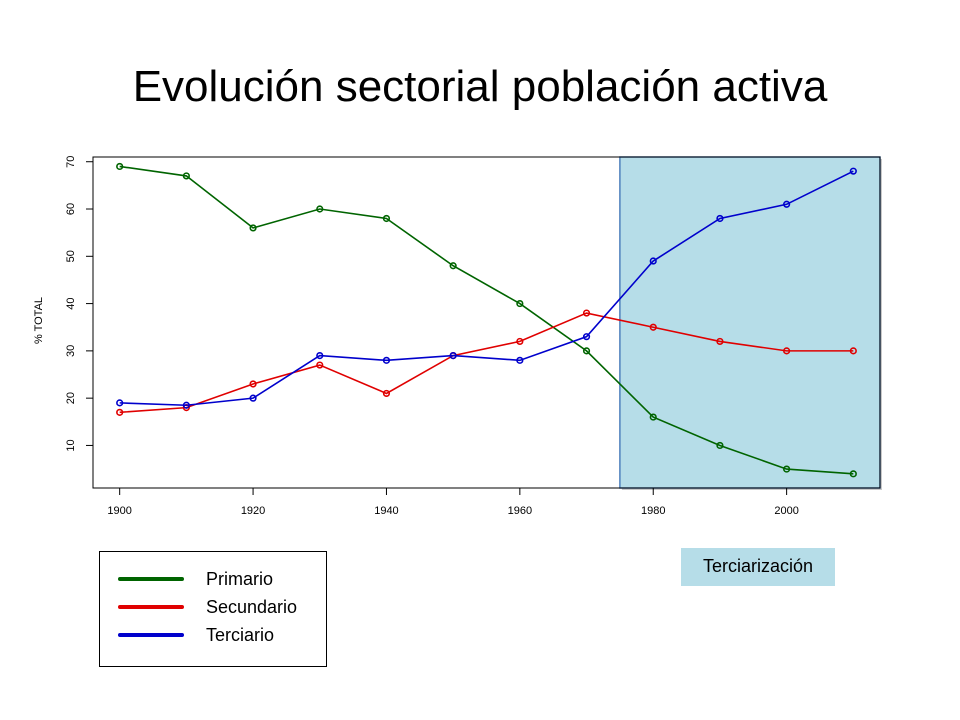  What do you see at coordinates (758, 567) in the screenshot?
I see `terciarizacion-annotation: Terciarización` at bounding box center [758, 567].